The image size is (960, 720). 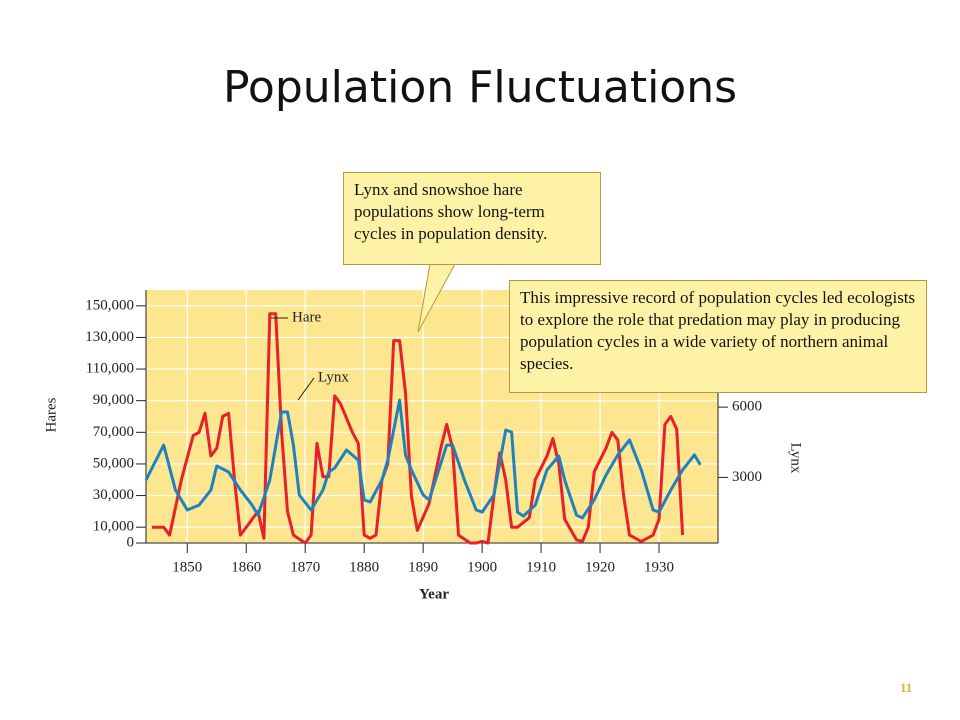 I want to click on series-line, so click(x=423, y=459).